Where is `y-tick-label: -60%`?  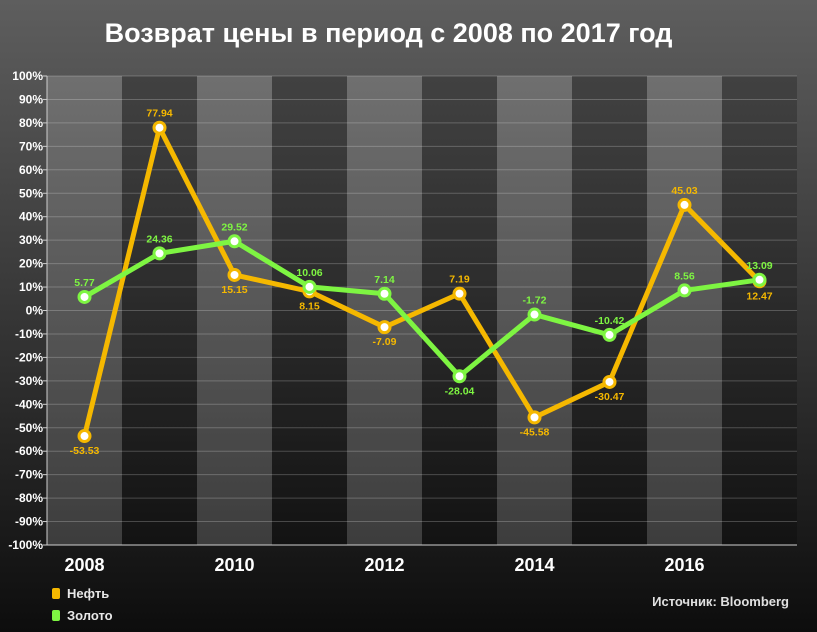 y-tick-label: -60% is located at coordinates (29, 451).